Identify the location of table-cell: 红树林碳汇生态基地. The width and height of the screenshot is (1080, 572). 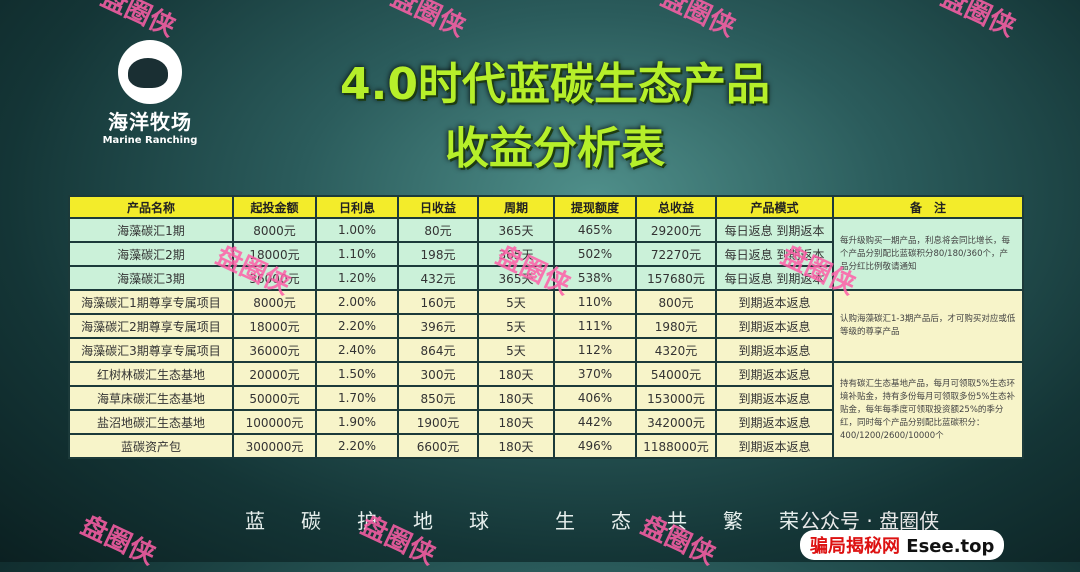
(151, 374).